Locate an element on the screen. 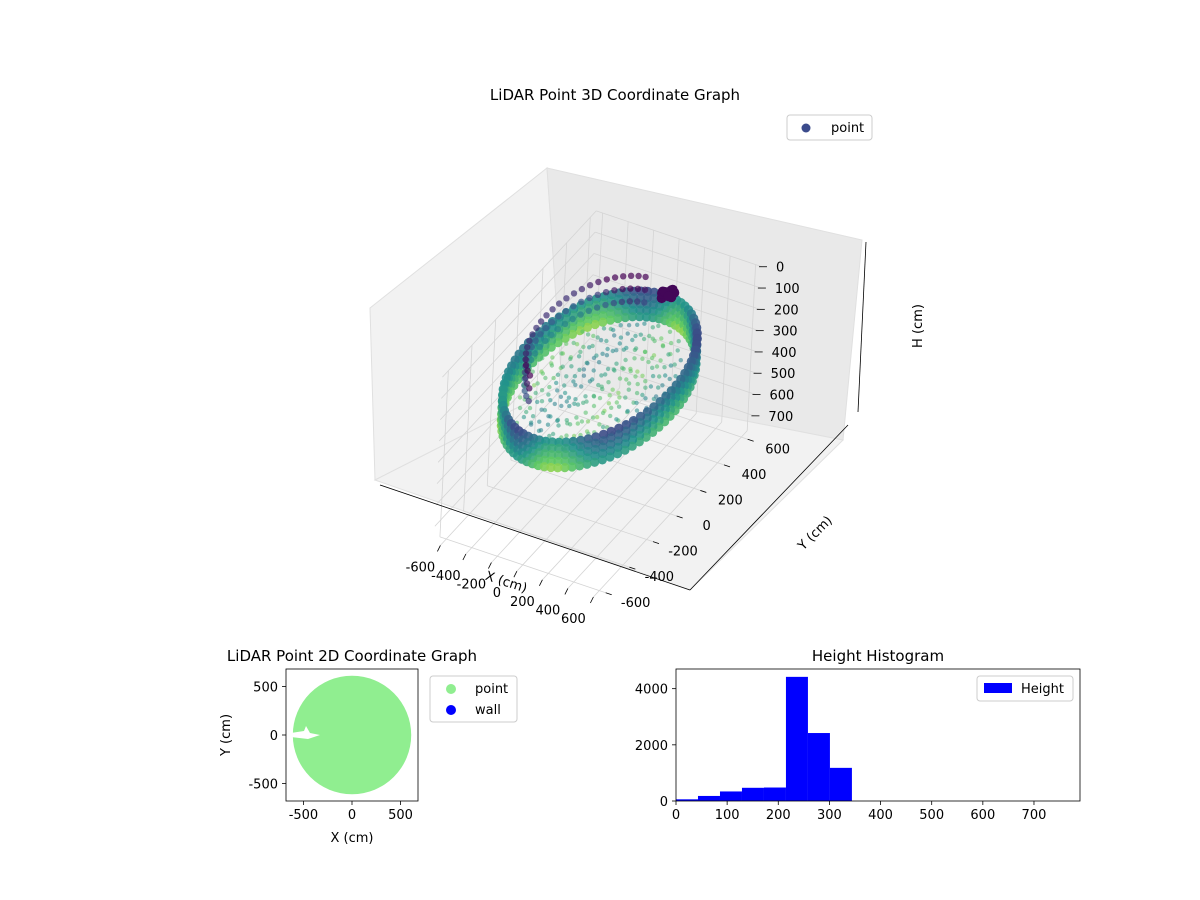  scatter-2d-plot is located at coordinates (351, 735).